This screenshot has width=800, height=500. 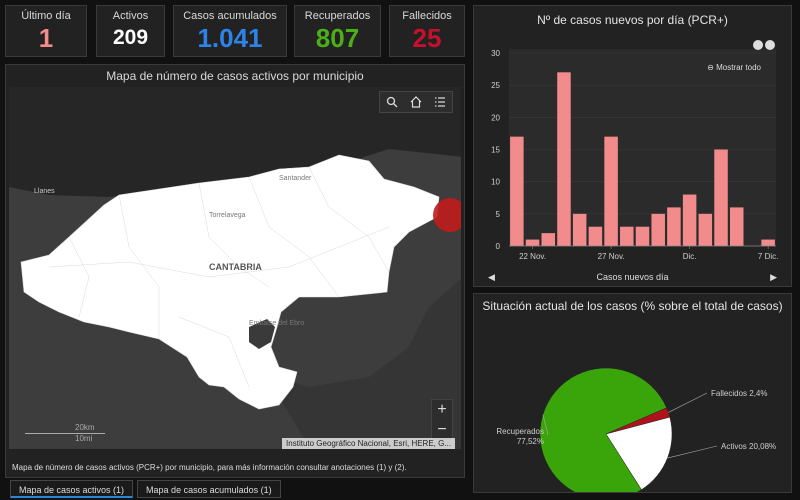 What do you see at coordinates (72, 489) in the screenshot?
I see `tab-casos-activos: Mapa de casos activos (1)` at bounding box center [72, 489].